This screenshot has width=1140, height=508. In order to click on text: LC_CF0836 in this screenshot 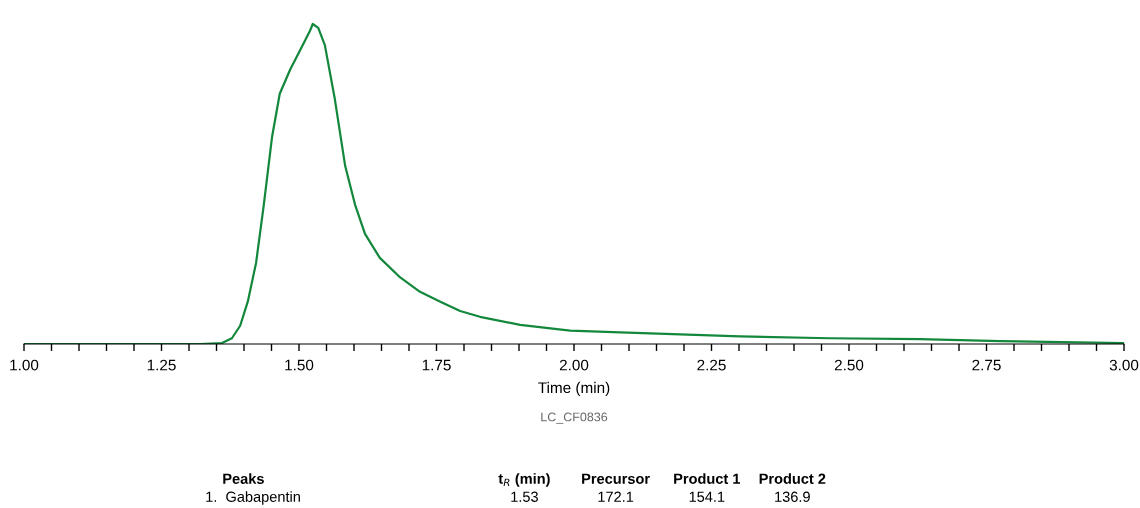, I will do `click(574, 418)`.